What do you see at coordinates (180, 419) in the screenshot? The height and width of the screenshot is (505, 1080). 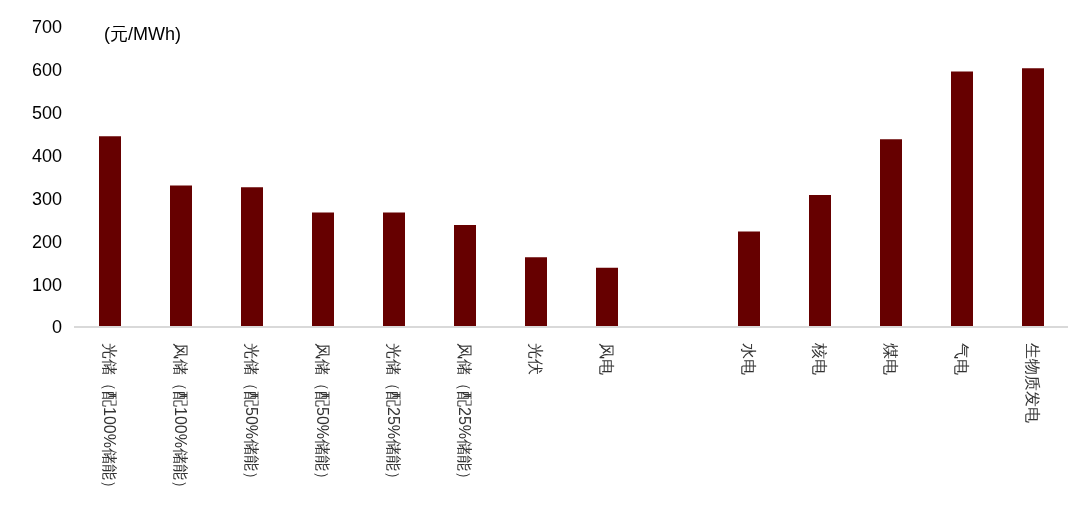 I see `x-tick-label: 风储（配100%储能）` at bounding box center [180, 419].